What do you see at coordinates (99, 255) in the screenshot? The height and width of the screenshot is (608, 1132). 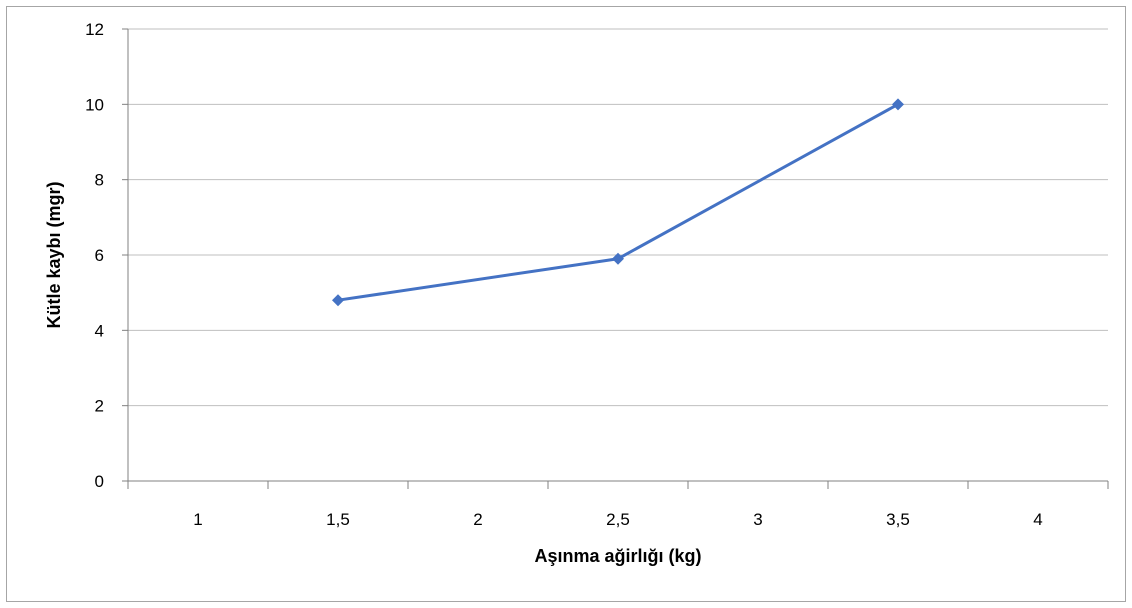 I see `y-tick-label: 6` at bounding box center [99, 255].